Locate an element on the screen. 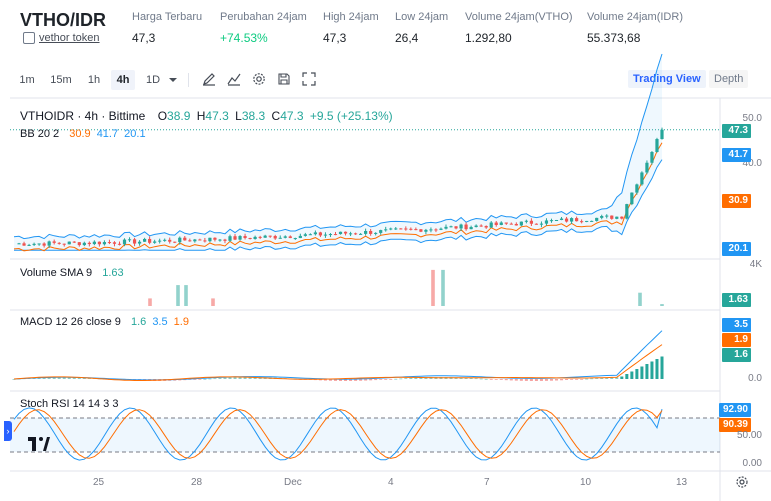  stoch-tick: 50.00 is located at coordinates (749, 435).